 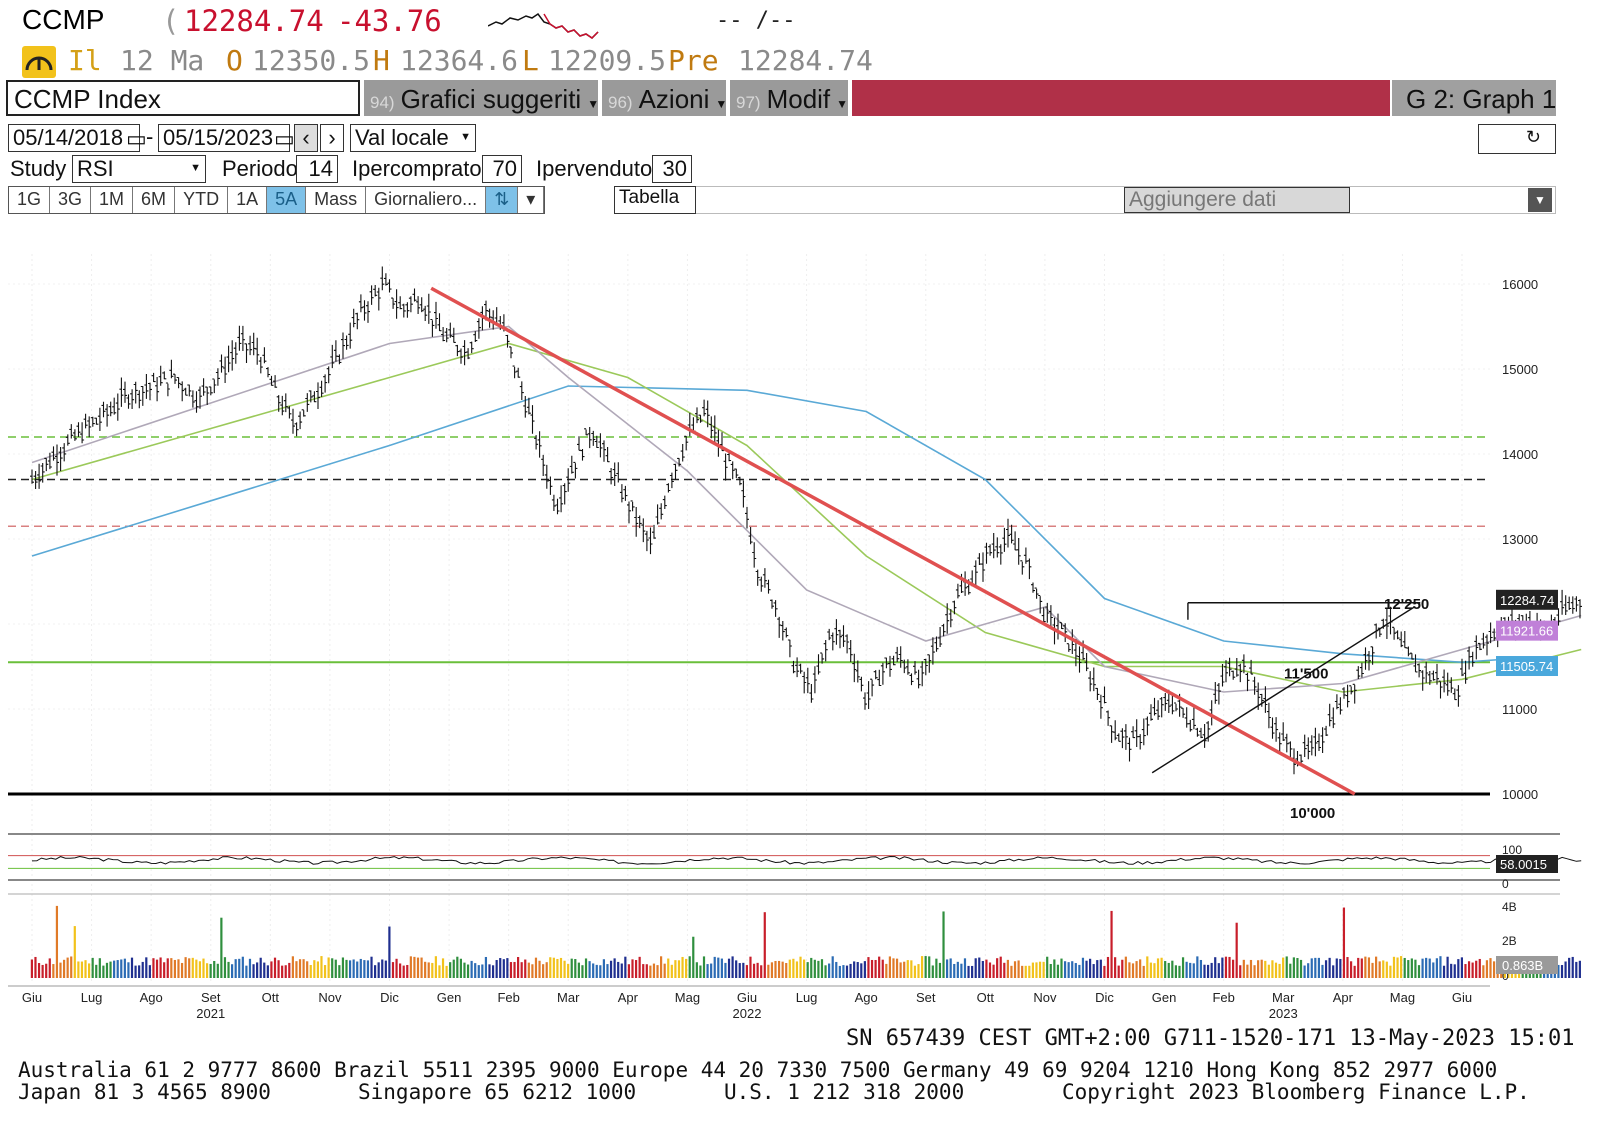 I want to click on period-input: 14, so click(x=317, y=169).